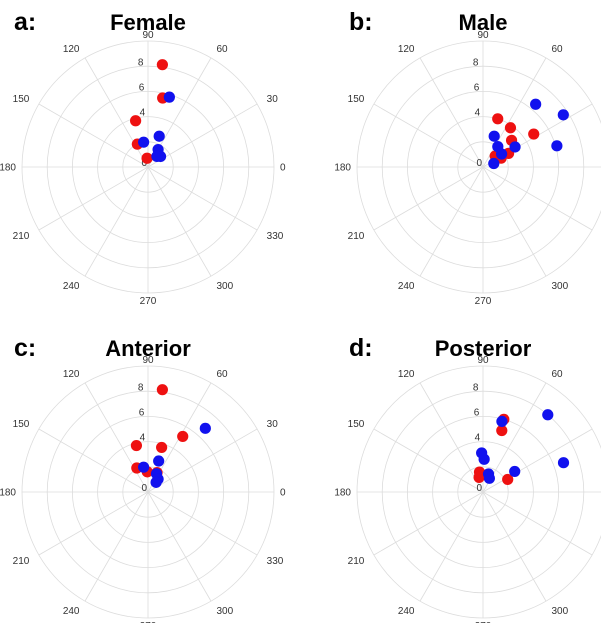 This screenshot has height=623, width=601. What do you see at coordinates (283, 493) in the screenshot?
I see `angle-tick-label: 0` at bounding box center [283, 493].